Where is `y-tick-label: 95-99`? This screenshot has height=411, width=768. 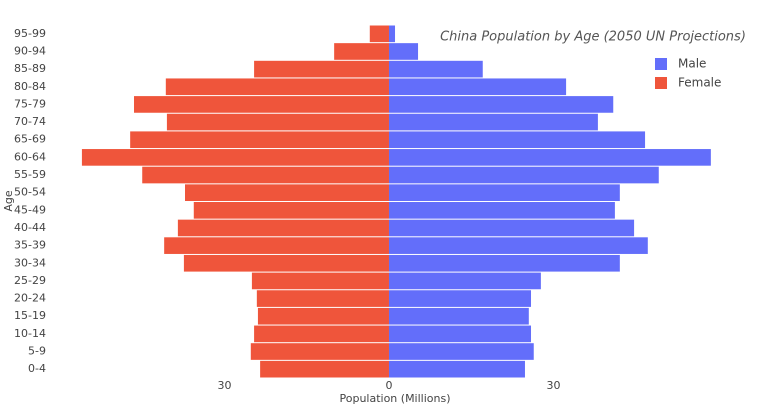 y-tick-label: 95-99 is located at coordinates (30, 33).